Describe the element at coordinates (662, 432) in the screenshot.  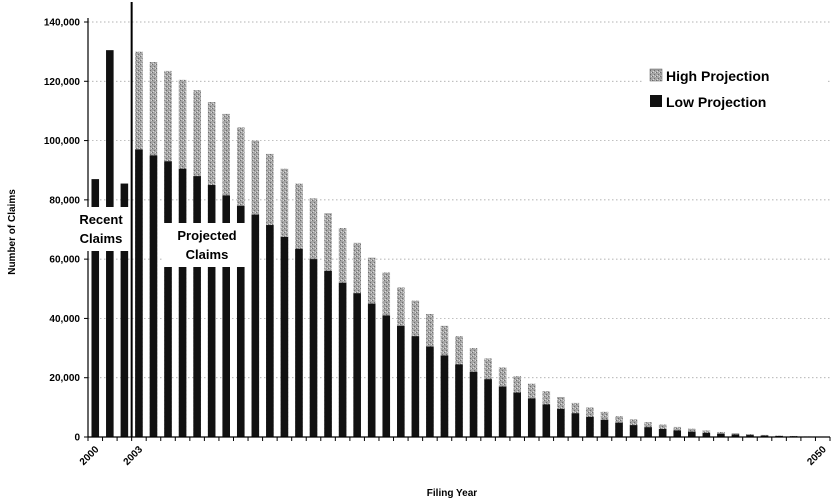
I see `bar-low-2039` at that location.